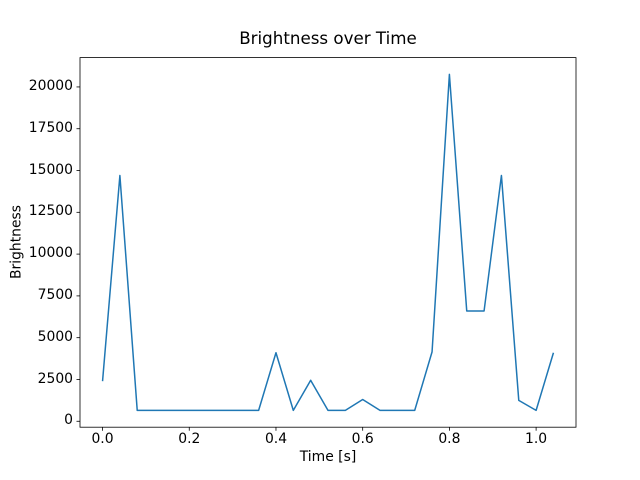 This screenshot has height=480, width=640. What do you see at coordinates (328, 457) in the screenshot?
I see `x-axis-label: Time [s]` at bounding box center [328, 457].